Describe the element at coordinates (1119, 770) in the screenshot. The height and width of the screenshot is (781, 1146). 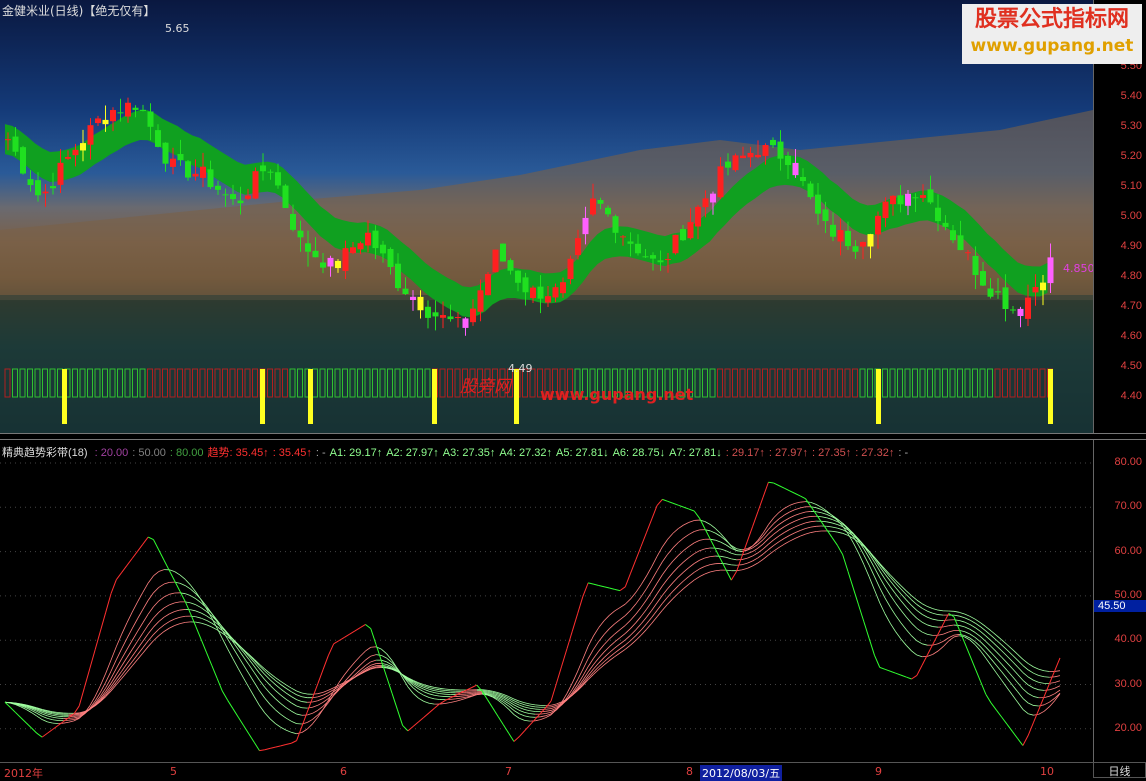
I see `period-label: 日线` at that location.